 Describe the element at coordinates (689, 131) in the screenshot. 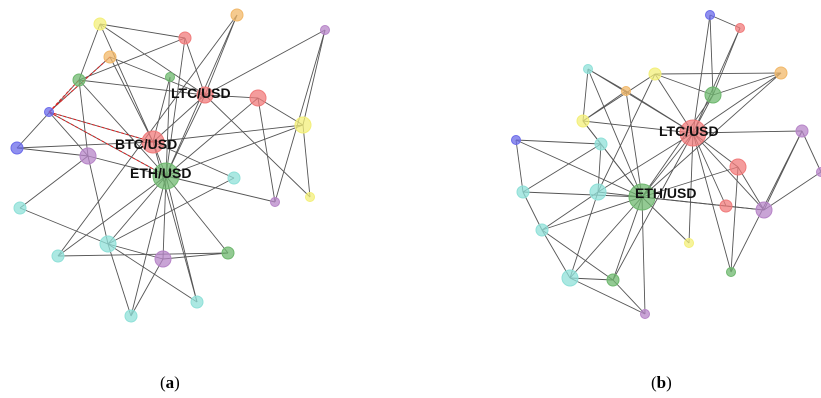

I see `node-label-ltc: LTC/USD` at that location.